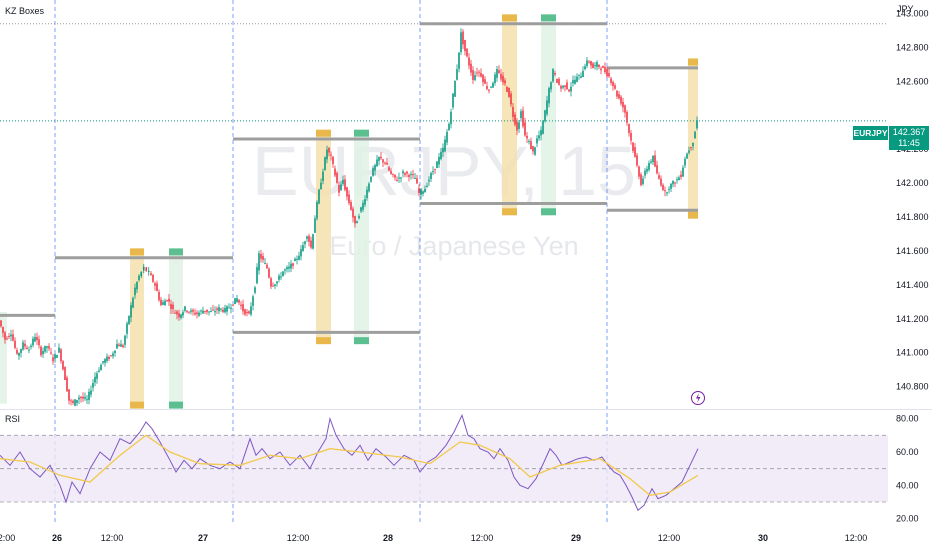 The height and width of the screenshot is (550, 932). Describe the element at coordinates (698, 398) in the screenshot. I see `lightning-icon-bolt` at that location.